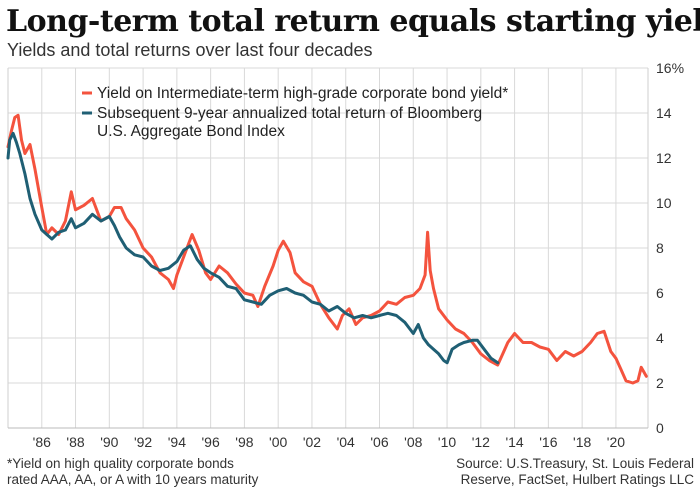 The image size is (700, 488). Describe the element at coordinates (109, 442) in the screenshot. I see `x-tick-label: '90` at that location.